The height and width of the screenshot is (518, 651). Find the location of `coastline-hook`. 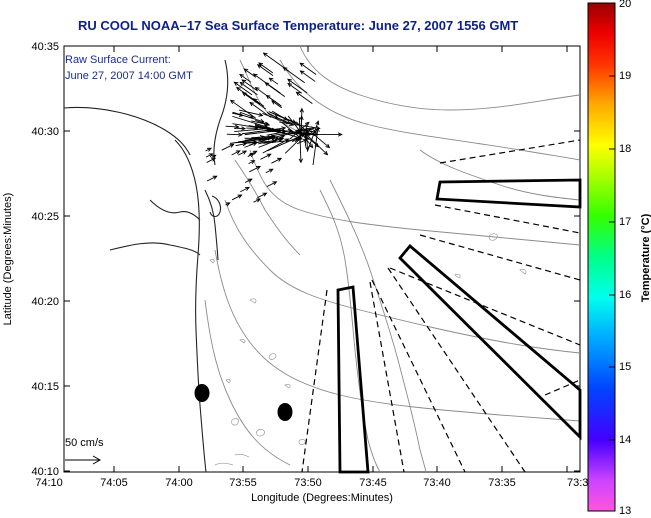

coastline-hook is located at coordinates (215, 206).